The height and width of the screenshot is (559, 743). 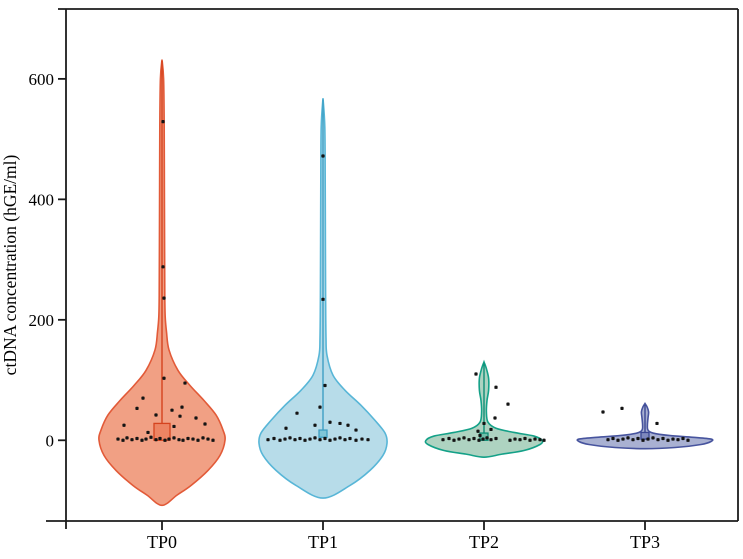 What do you see at coordinates (645, 542) in the screenshot?
I see `x-tick-label-tp3: TP3` at bounding box center [645, 542].